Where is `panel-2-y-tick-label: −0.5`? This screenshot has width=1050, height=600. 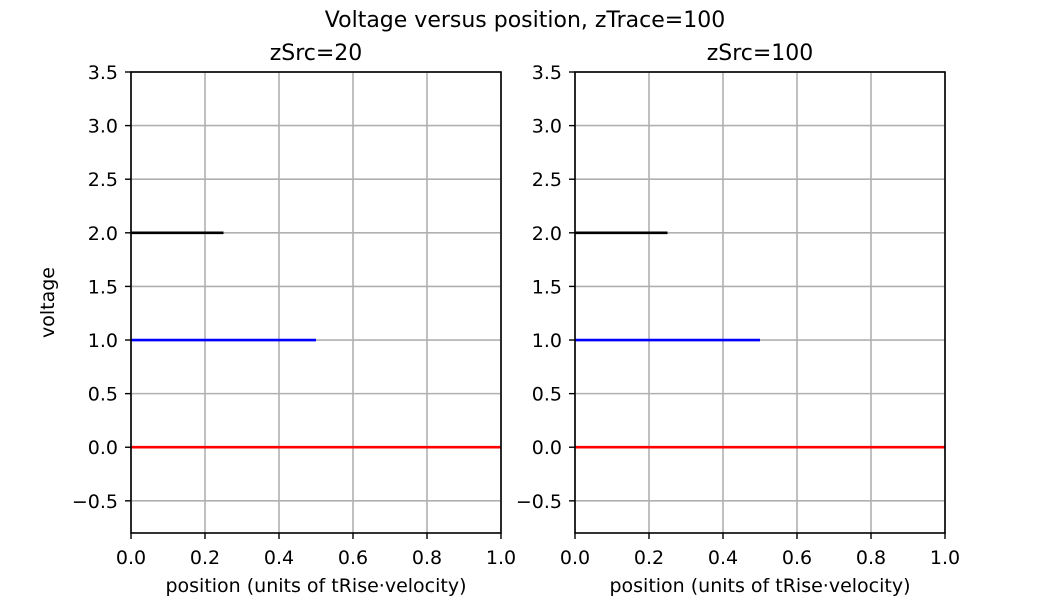
panel-2-y-tick-label: −0.5 is located at coordinates (539, 502).